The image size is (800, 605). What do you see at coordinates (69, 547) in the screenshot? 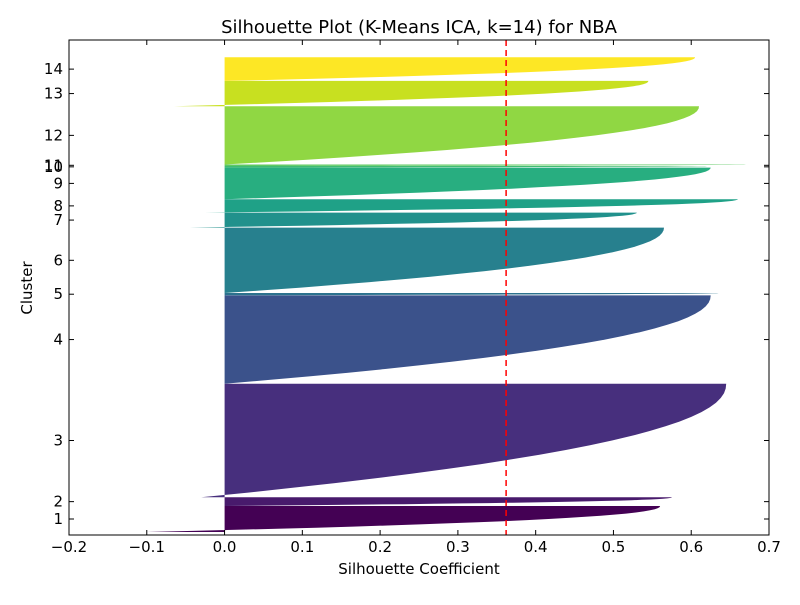
I see `x-tick-label: −0.2` at bounding box center [69, 547].